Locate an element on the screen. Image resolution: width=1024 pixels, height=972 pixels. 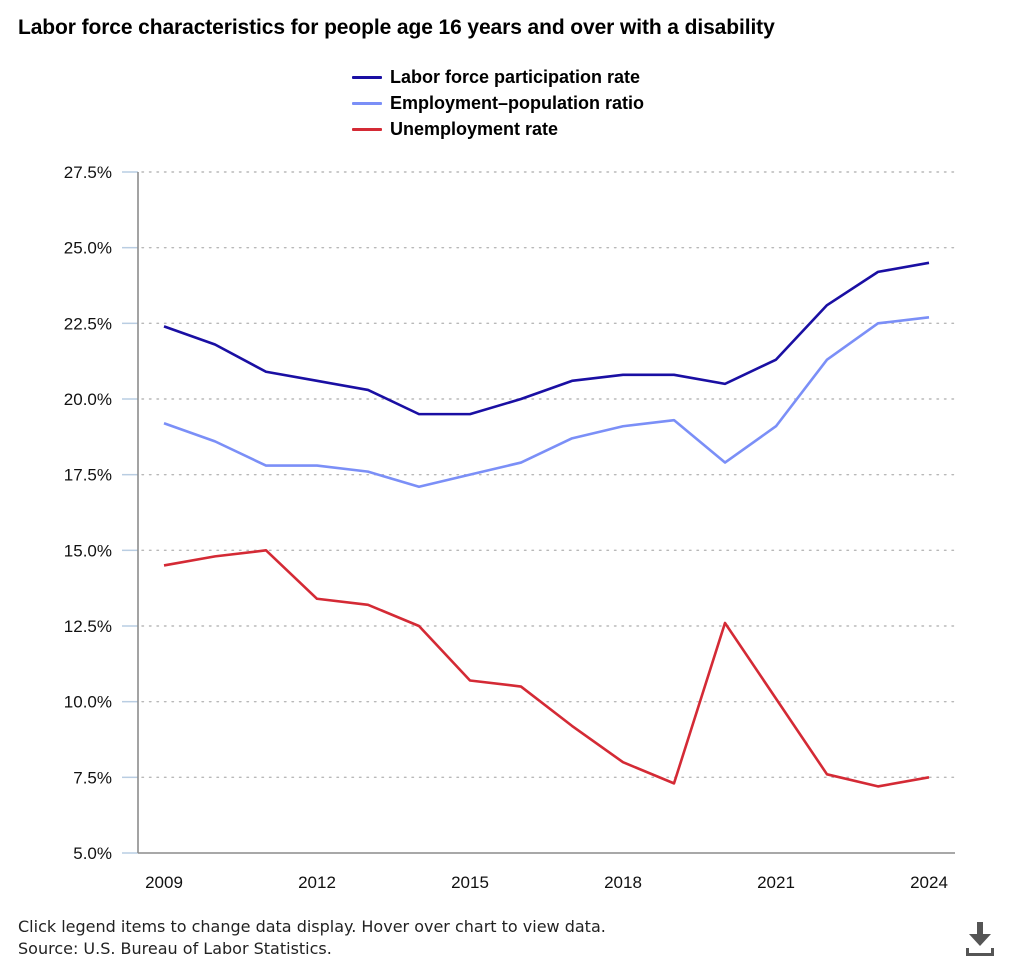
legend-swatch-labor-force-participation is located at coordinates (367, 77).